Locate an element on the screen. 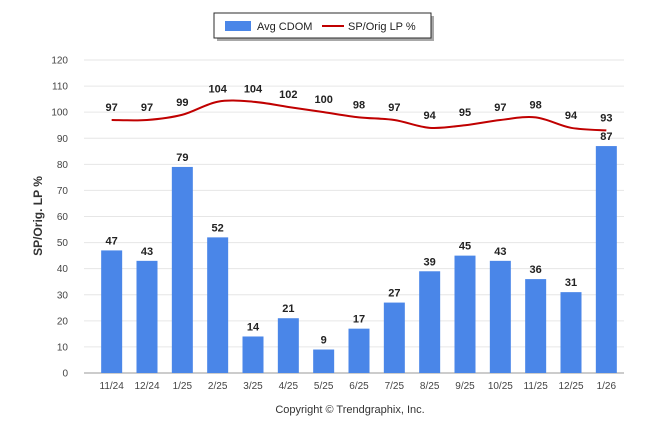  bar-value-label: 21 is located at coordinates (288, 309).